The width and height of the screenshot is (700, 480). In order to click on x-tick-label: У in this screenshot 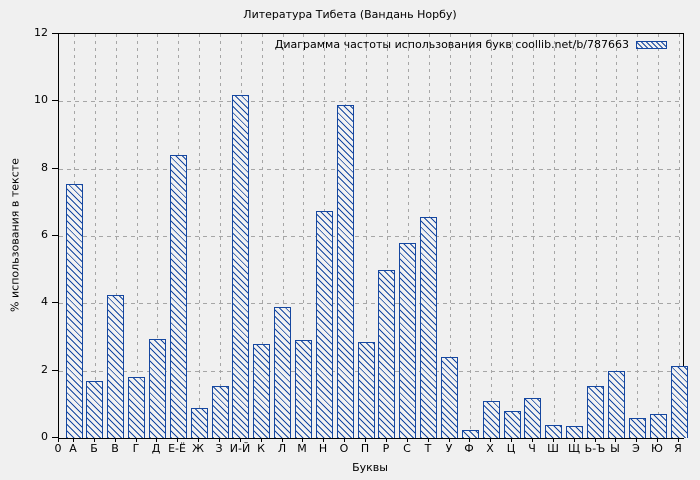, I will do `click(449, 448)`.